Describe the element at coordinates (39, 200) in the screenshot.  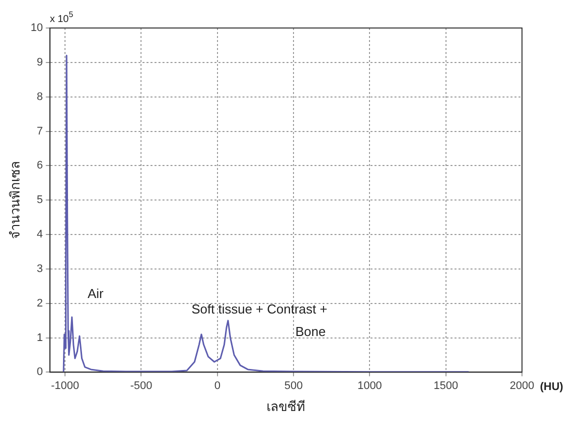
I see `y-tick-label: 5` at that location.